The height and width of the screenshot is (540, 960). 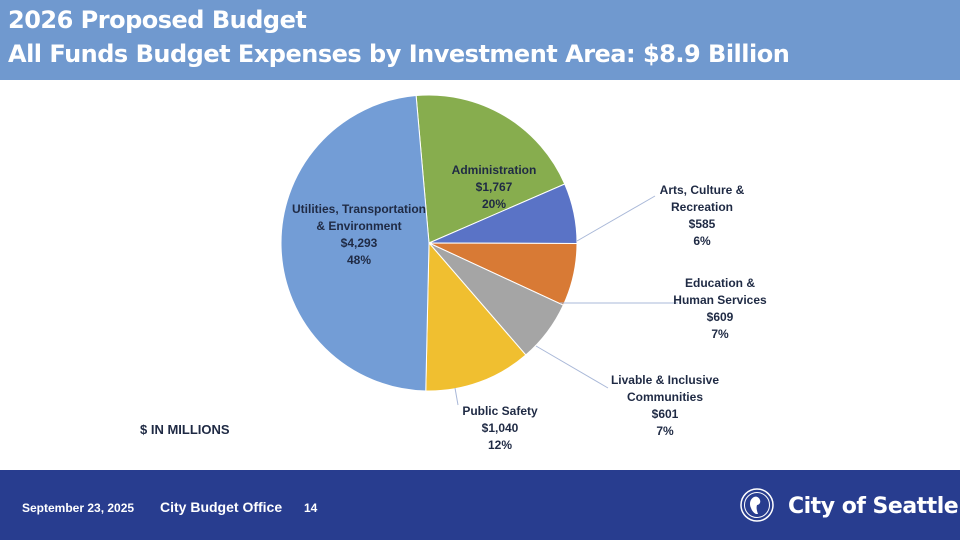 What do you see at coordinates (720, 308) in the screenshot?
I see `slice-data-label: Education & Human Services $609 7%` at bounding box center [720, 308].